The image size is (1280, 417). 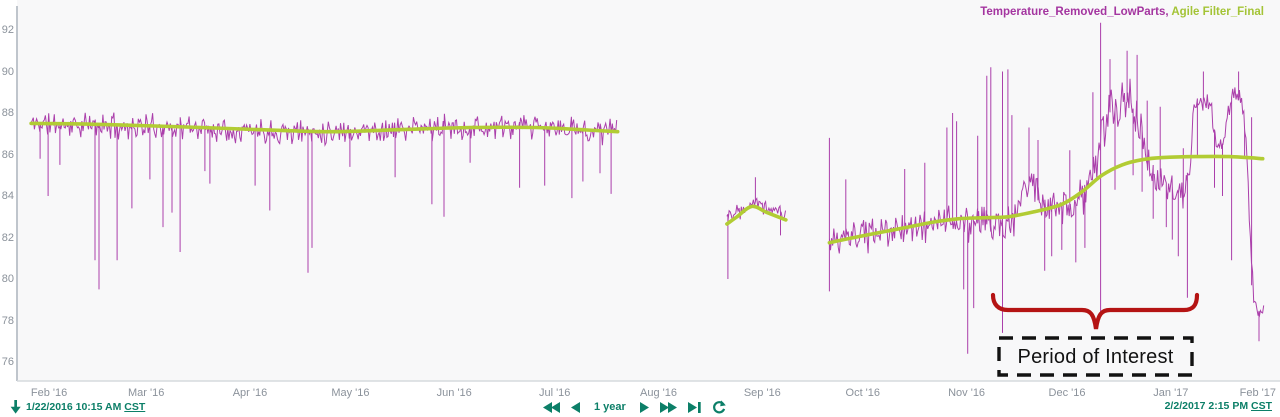 I want to click on x-axis-label: Feb '17, so click(x=1257, y=393).